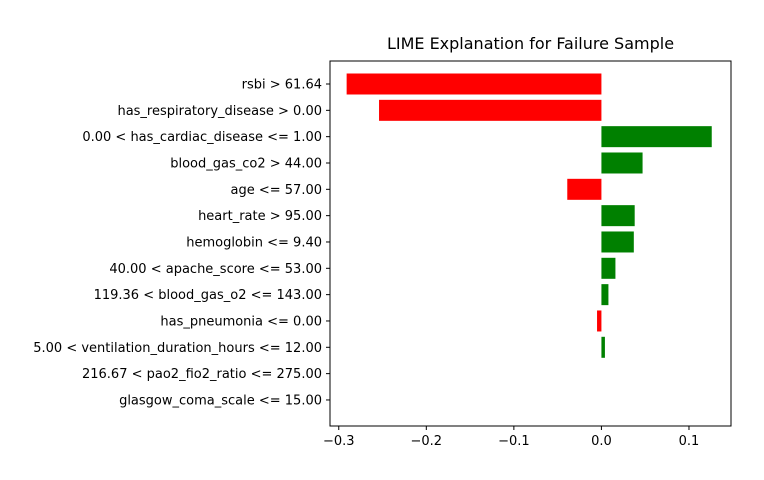 The image size is (764, 480). What do you see at coordinates (260, 216) in the screenshot?
I see `y-tick-label: heart_rate > 95.00` at bounding box center [260, 216].